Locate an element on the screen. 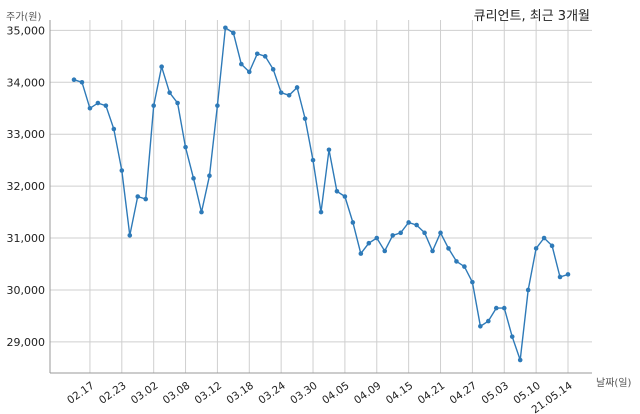  x-tick-label: 03.08 is located at coordinates (177, 393).